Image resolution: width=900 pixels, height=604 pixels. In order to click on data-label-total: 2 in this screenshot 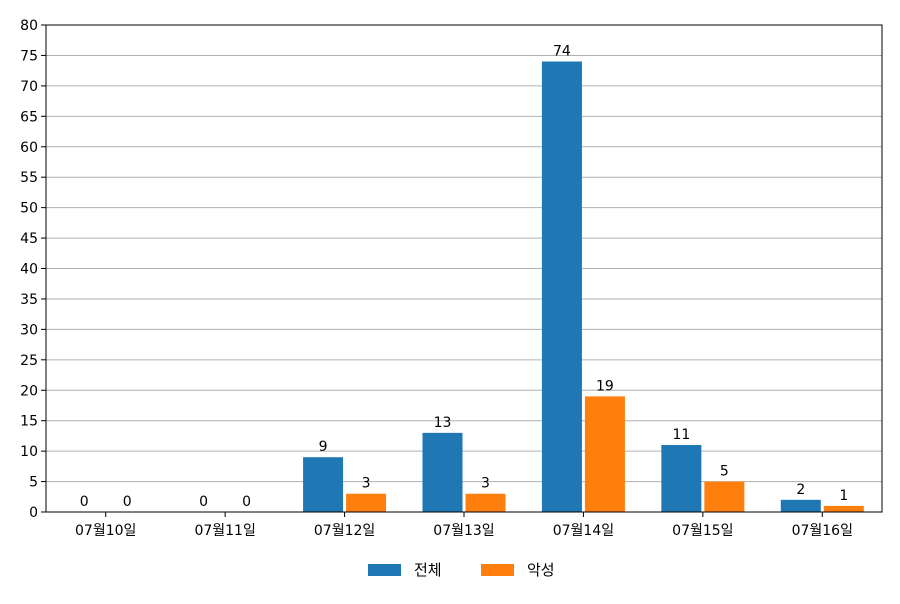, I will do `click(800, 490)`.